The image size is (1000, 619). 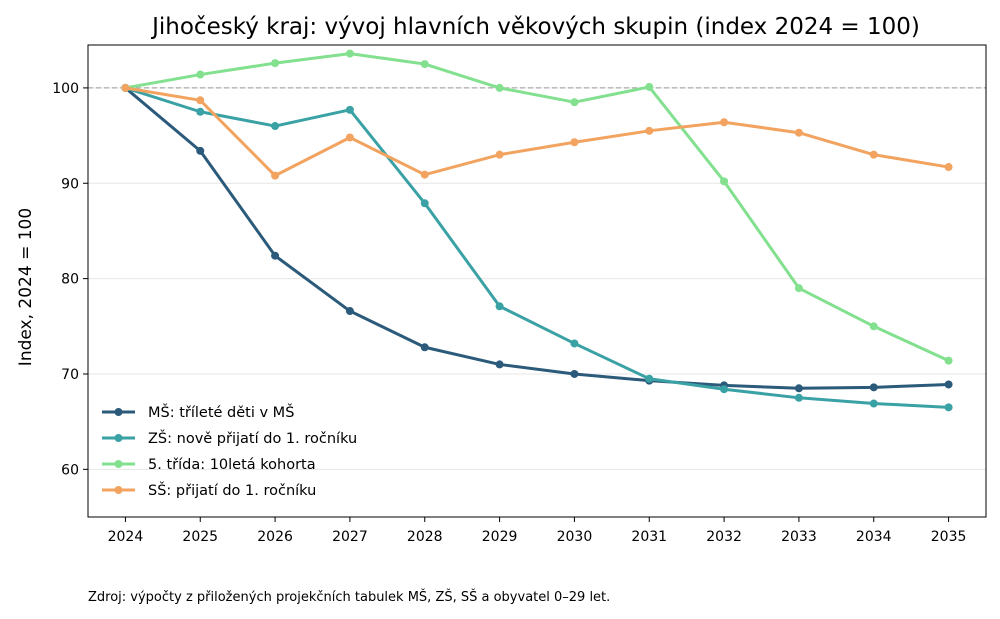 What do you see at coordinates (799, 537) in the screenshot?
I see `x-tick-label: 2033` at bounding box center [799, 537].